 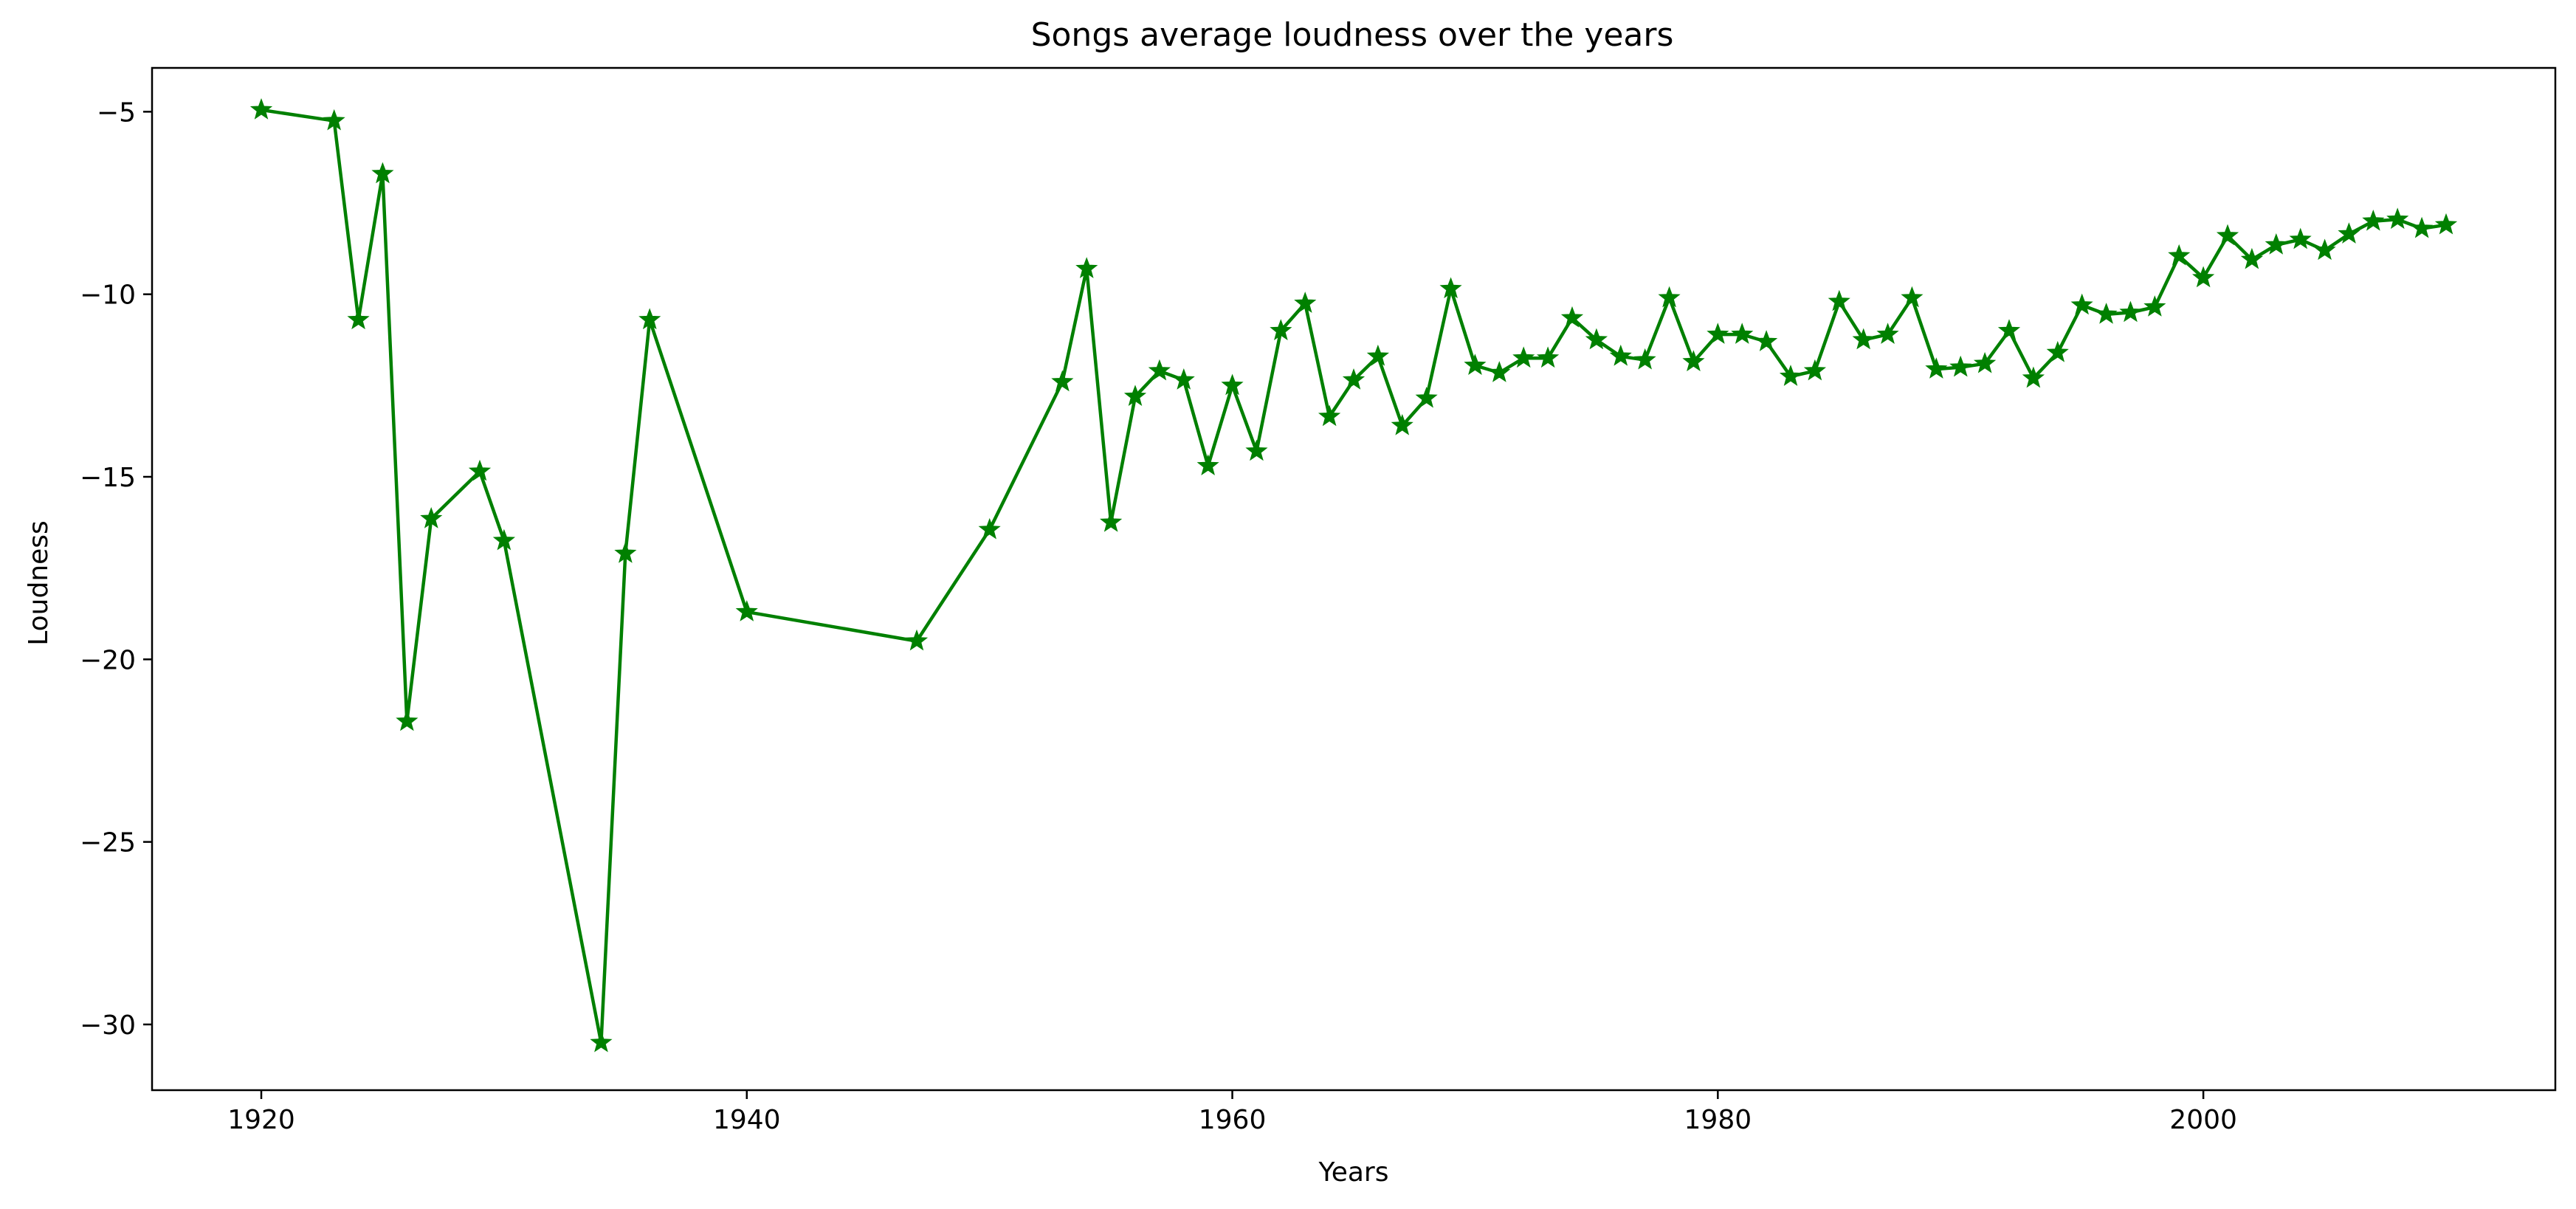 What do you see at coordinates (108, 660) in the screenshot?
I see `y-tick-label: −20` at bounding box center [108, 660].